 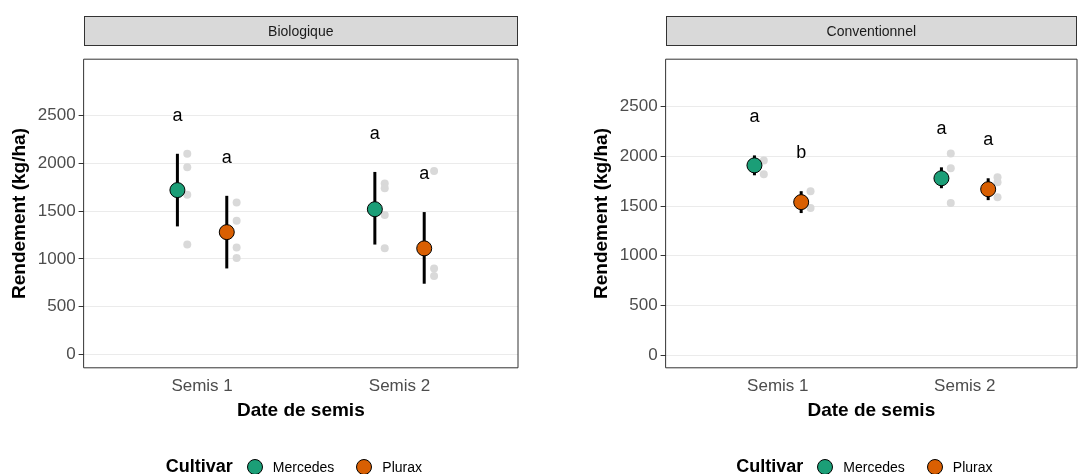 I want to click on chart-title: Biologique, so click(x=300, y=31).